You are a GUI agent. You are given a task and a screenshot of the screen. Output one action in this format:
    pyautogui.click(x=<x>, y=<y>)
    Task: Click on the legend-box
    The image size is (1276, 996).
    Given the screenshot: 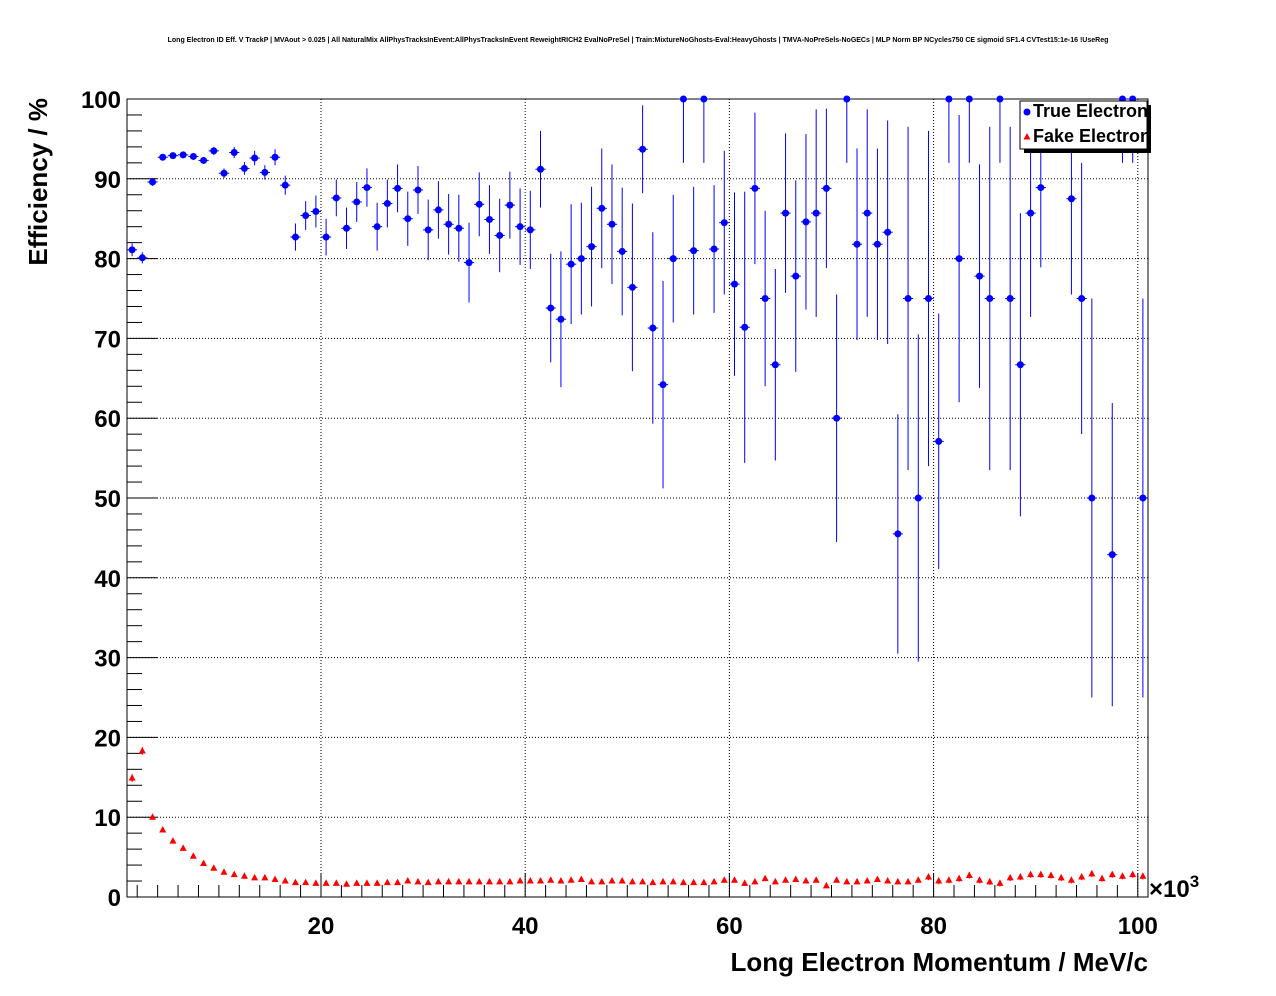 What is the action you would take?
    pyautogui.click(x=1083, y=125)
    